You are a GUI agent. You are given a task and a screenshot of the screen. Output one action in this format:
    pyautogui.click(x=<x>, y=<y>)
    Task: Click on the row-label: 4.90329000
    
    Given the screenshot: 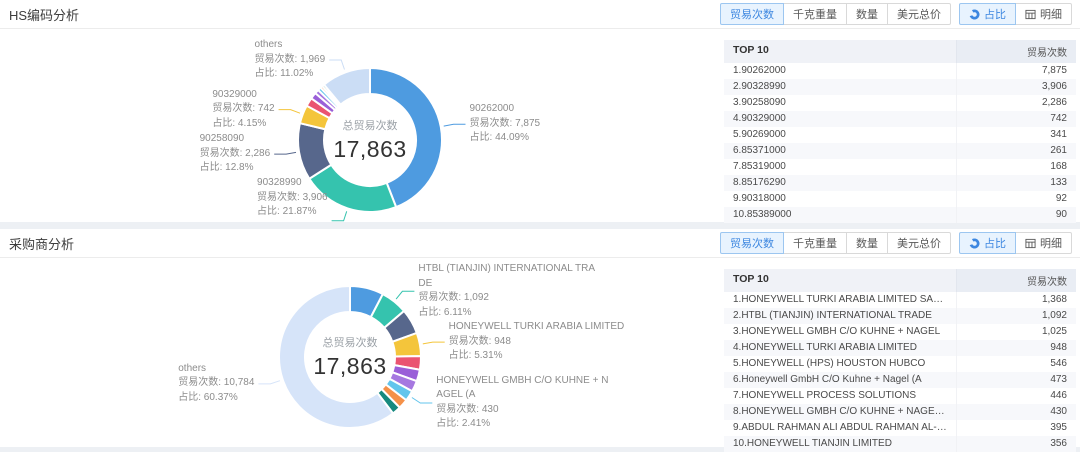 What is the action you would take?
    pyautogui.click(x=759, y=118)
    